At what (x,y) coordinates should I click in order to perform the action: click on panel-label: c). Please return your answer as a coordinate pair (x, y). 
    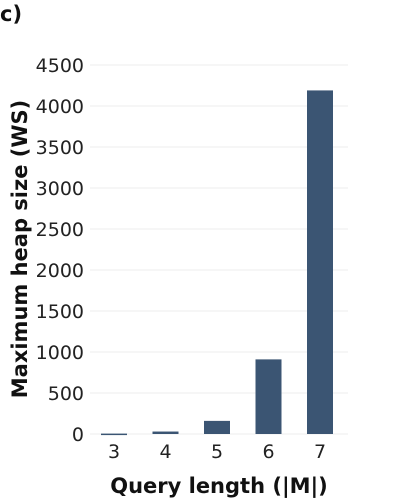
    Looking at the image, I should click on (11, 14).